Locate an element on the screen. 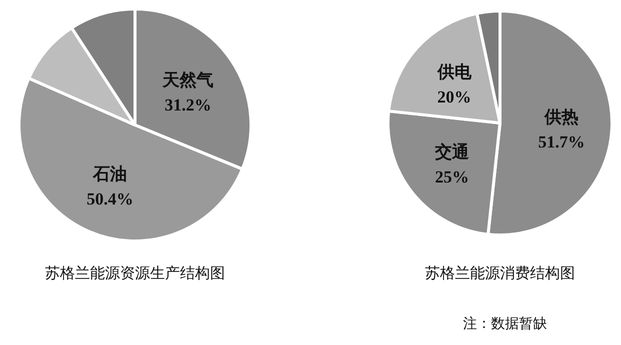  slice-label: 供电 is located at coordinates (454, 72).